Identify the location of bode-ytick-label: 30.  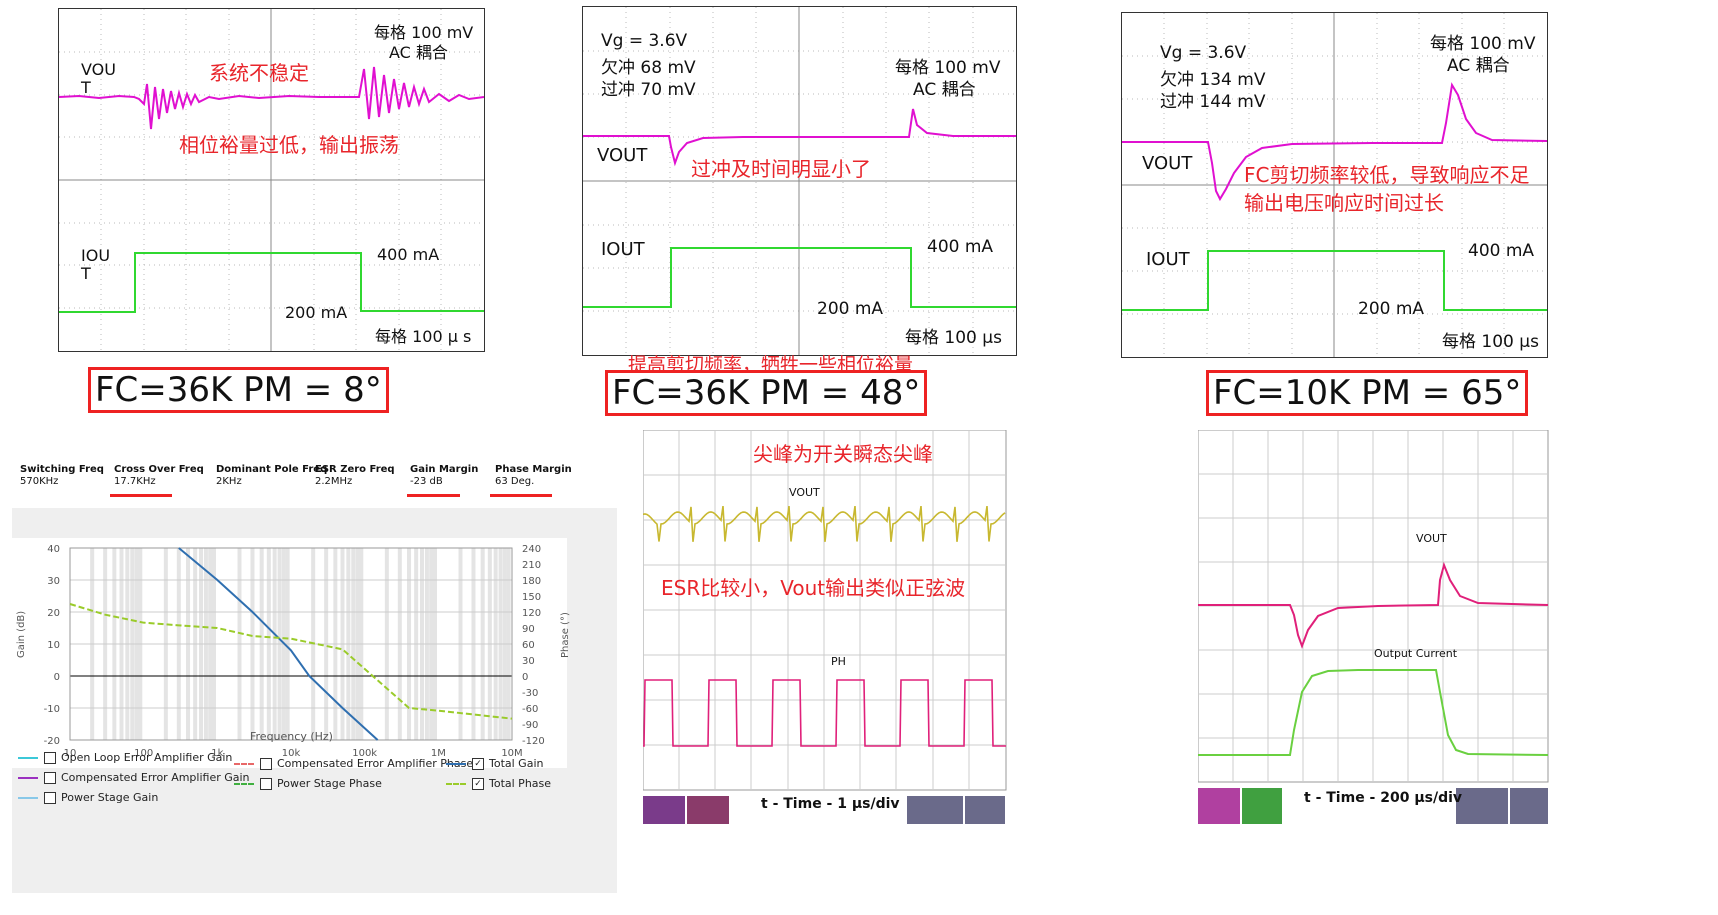
(53, 581).